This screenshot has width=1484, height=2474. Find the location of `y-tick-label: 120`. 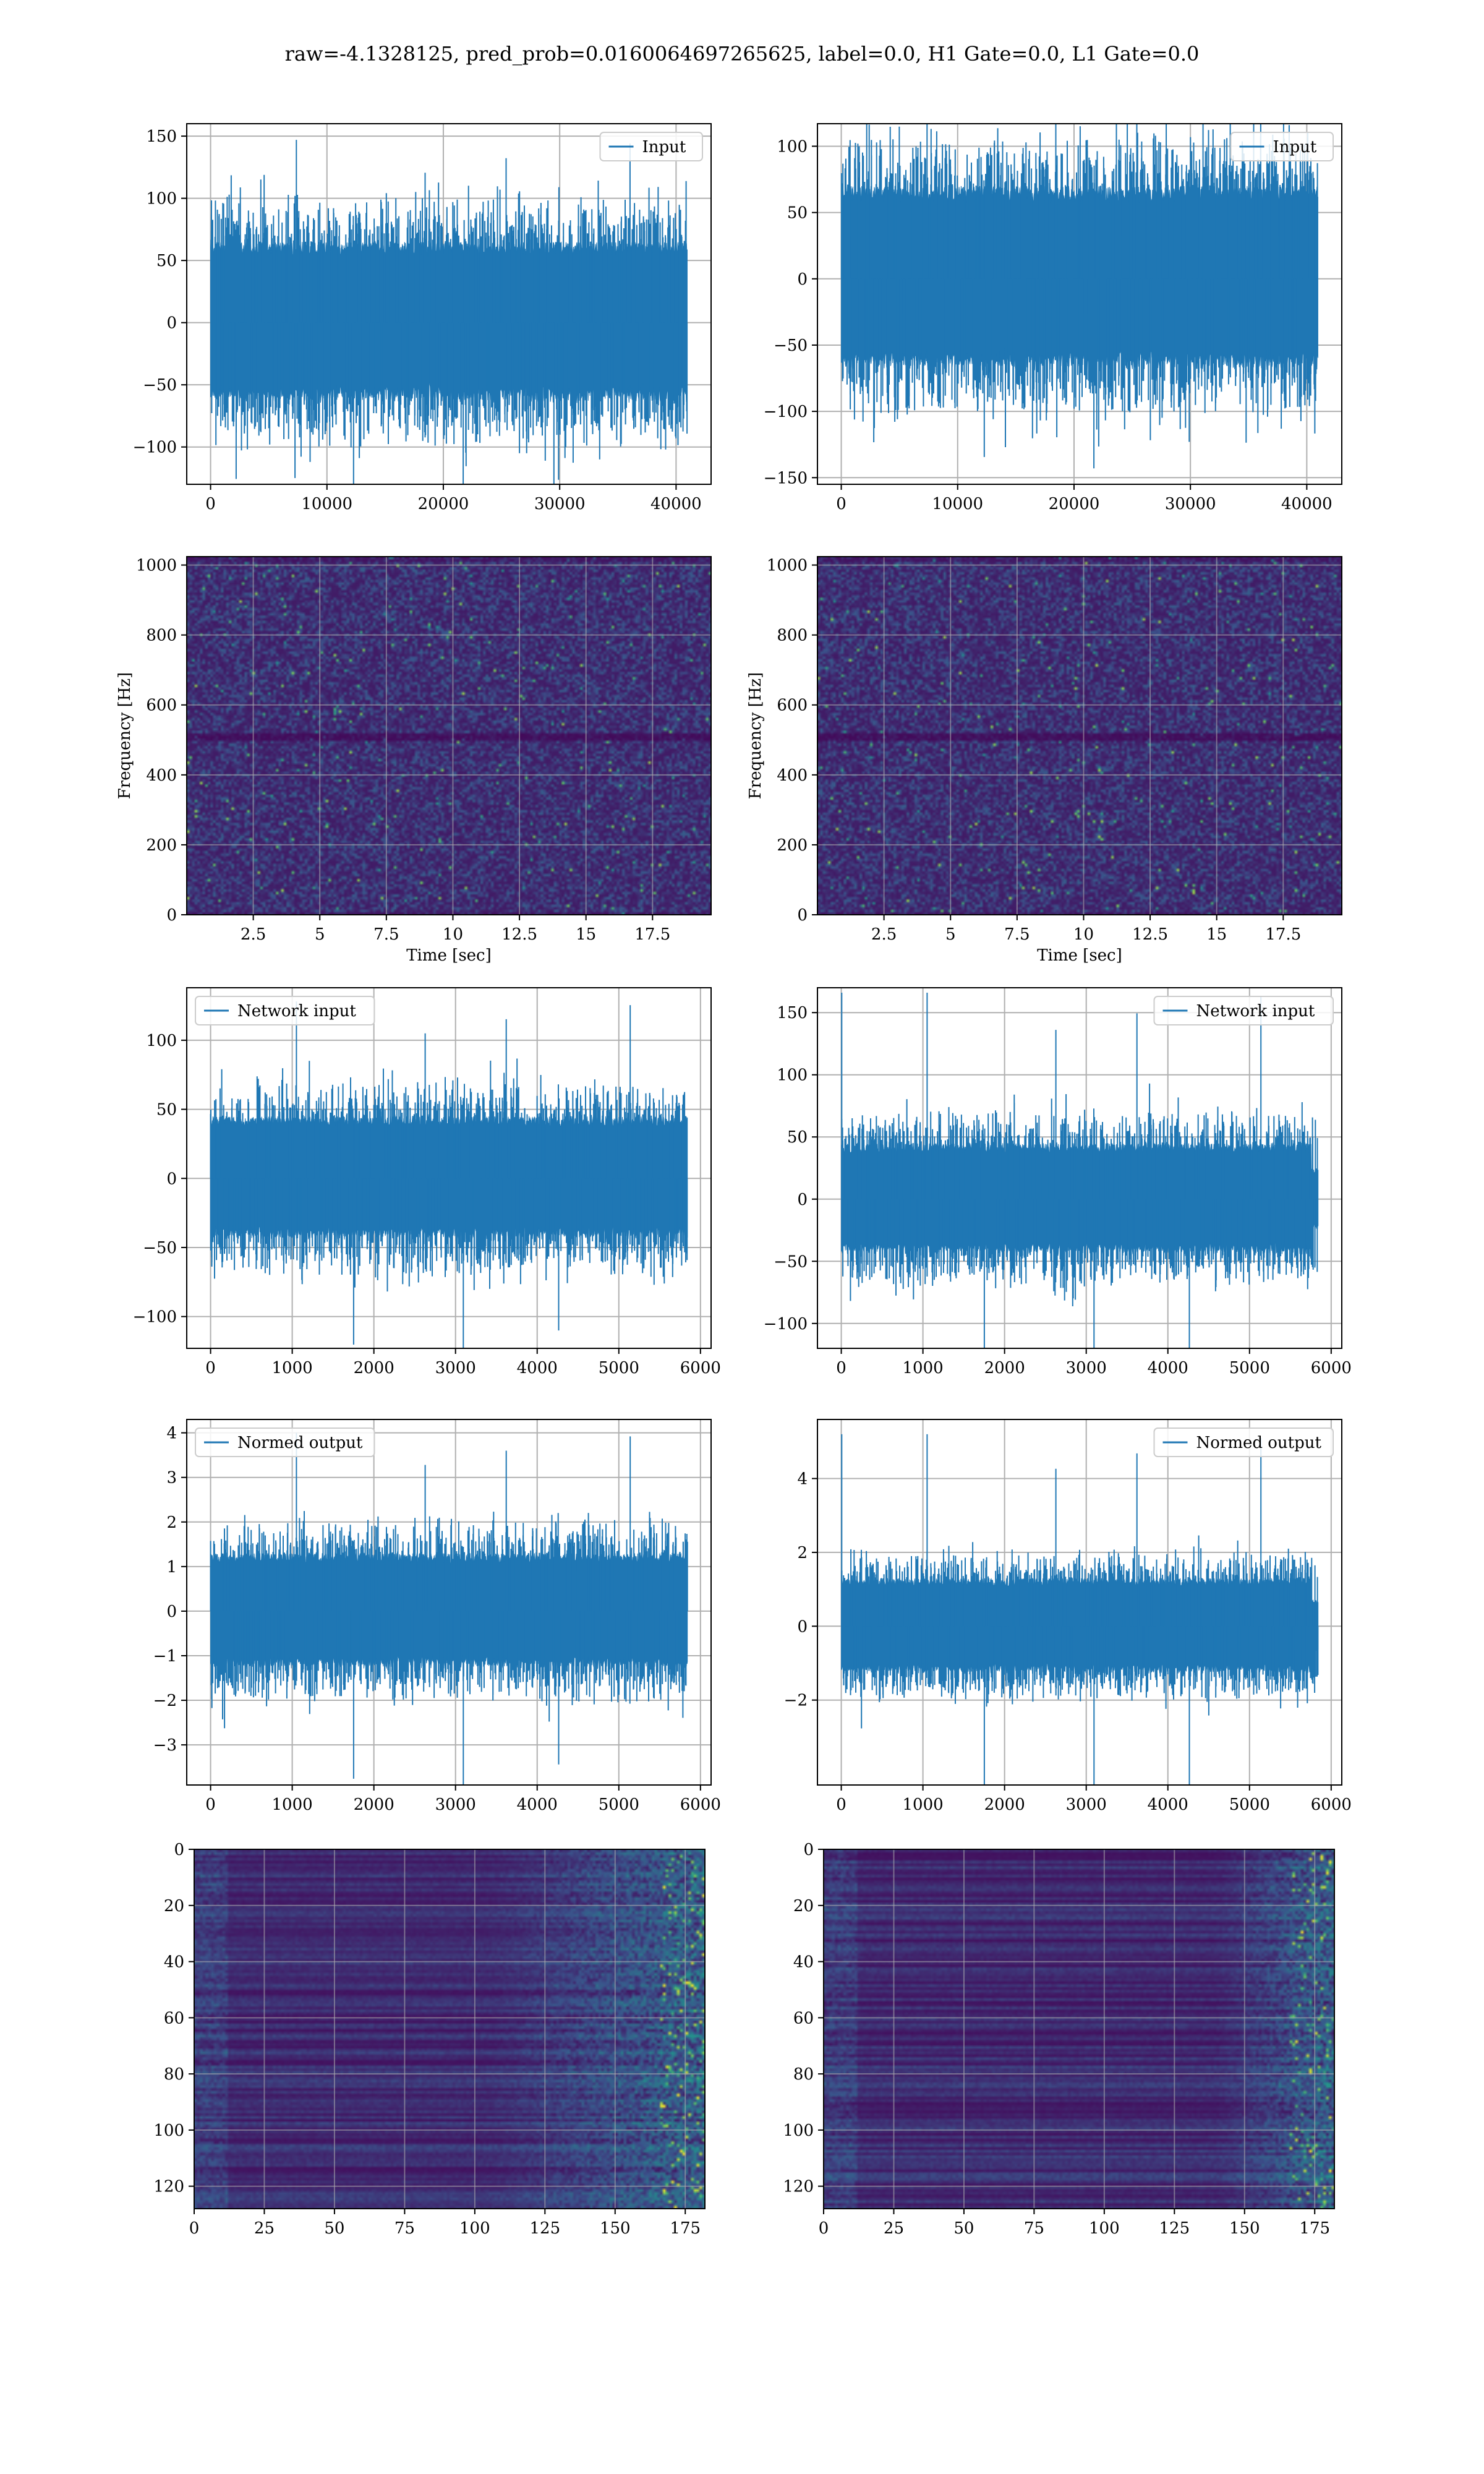

y-tick-label: 120 is located at coordinates (168, 2187).